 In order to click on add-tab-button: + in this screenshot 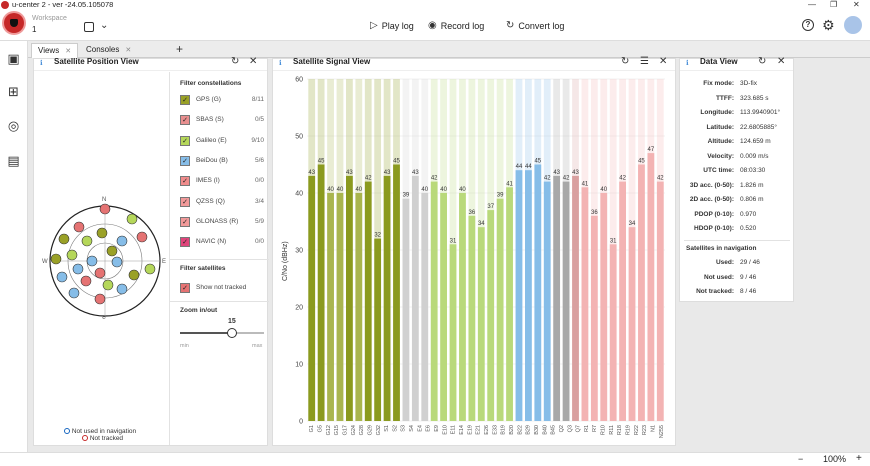, I will do `click(180, 49)`.